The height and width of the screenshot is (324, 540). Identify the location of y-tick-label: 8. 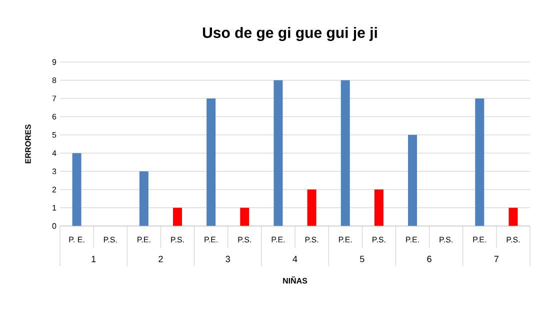
(54, 80).